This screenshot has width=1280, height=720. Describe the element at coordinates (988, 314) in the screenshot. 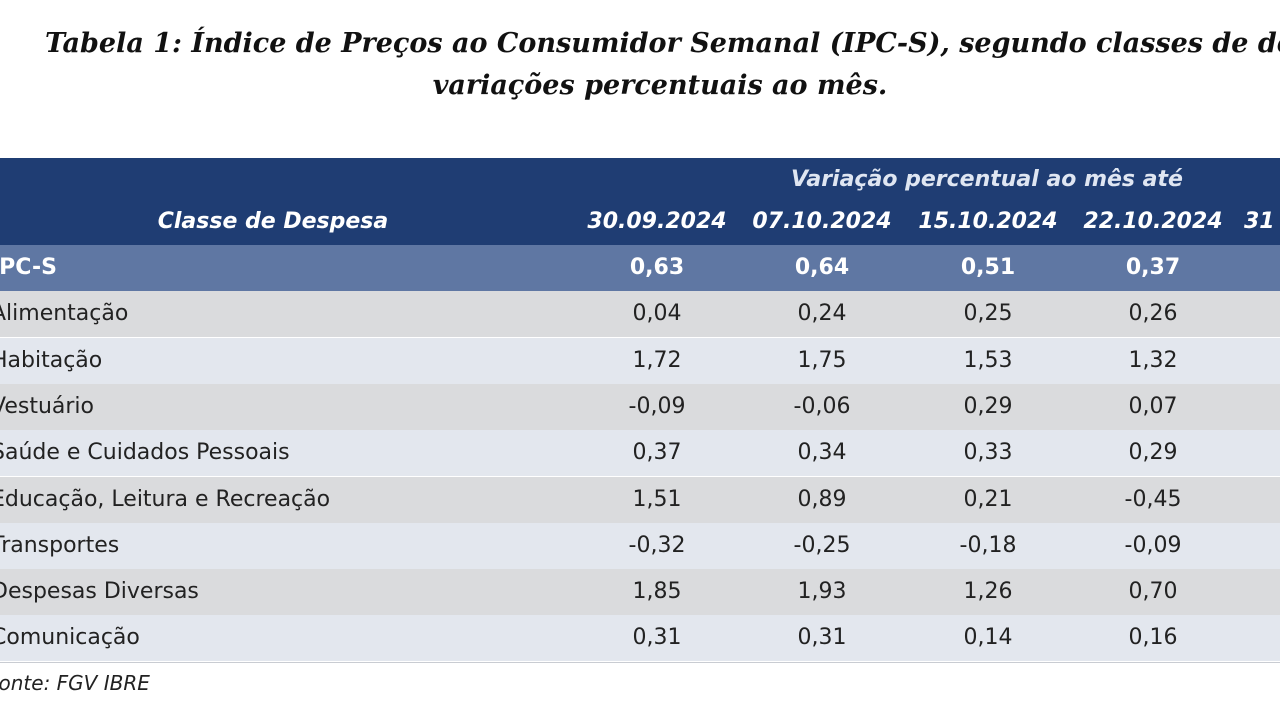

I see `cell-value: 0,25` at that location.